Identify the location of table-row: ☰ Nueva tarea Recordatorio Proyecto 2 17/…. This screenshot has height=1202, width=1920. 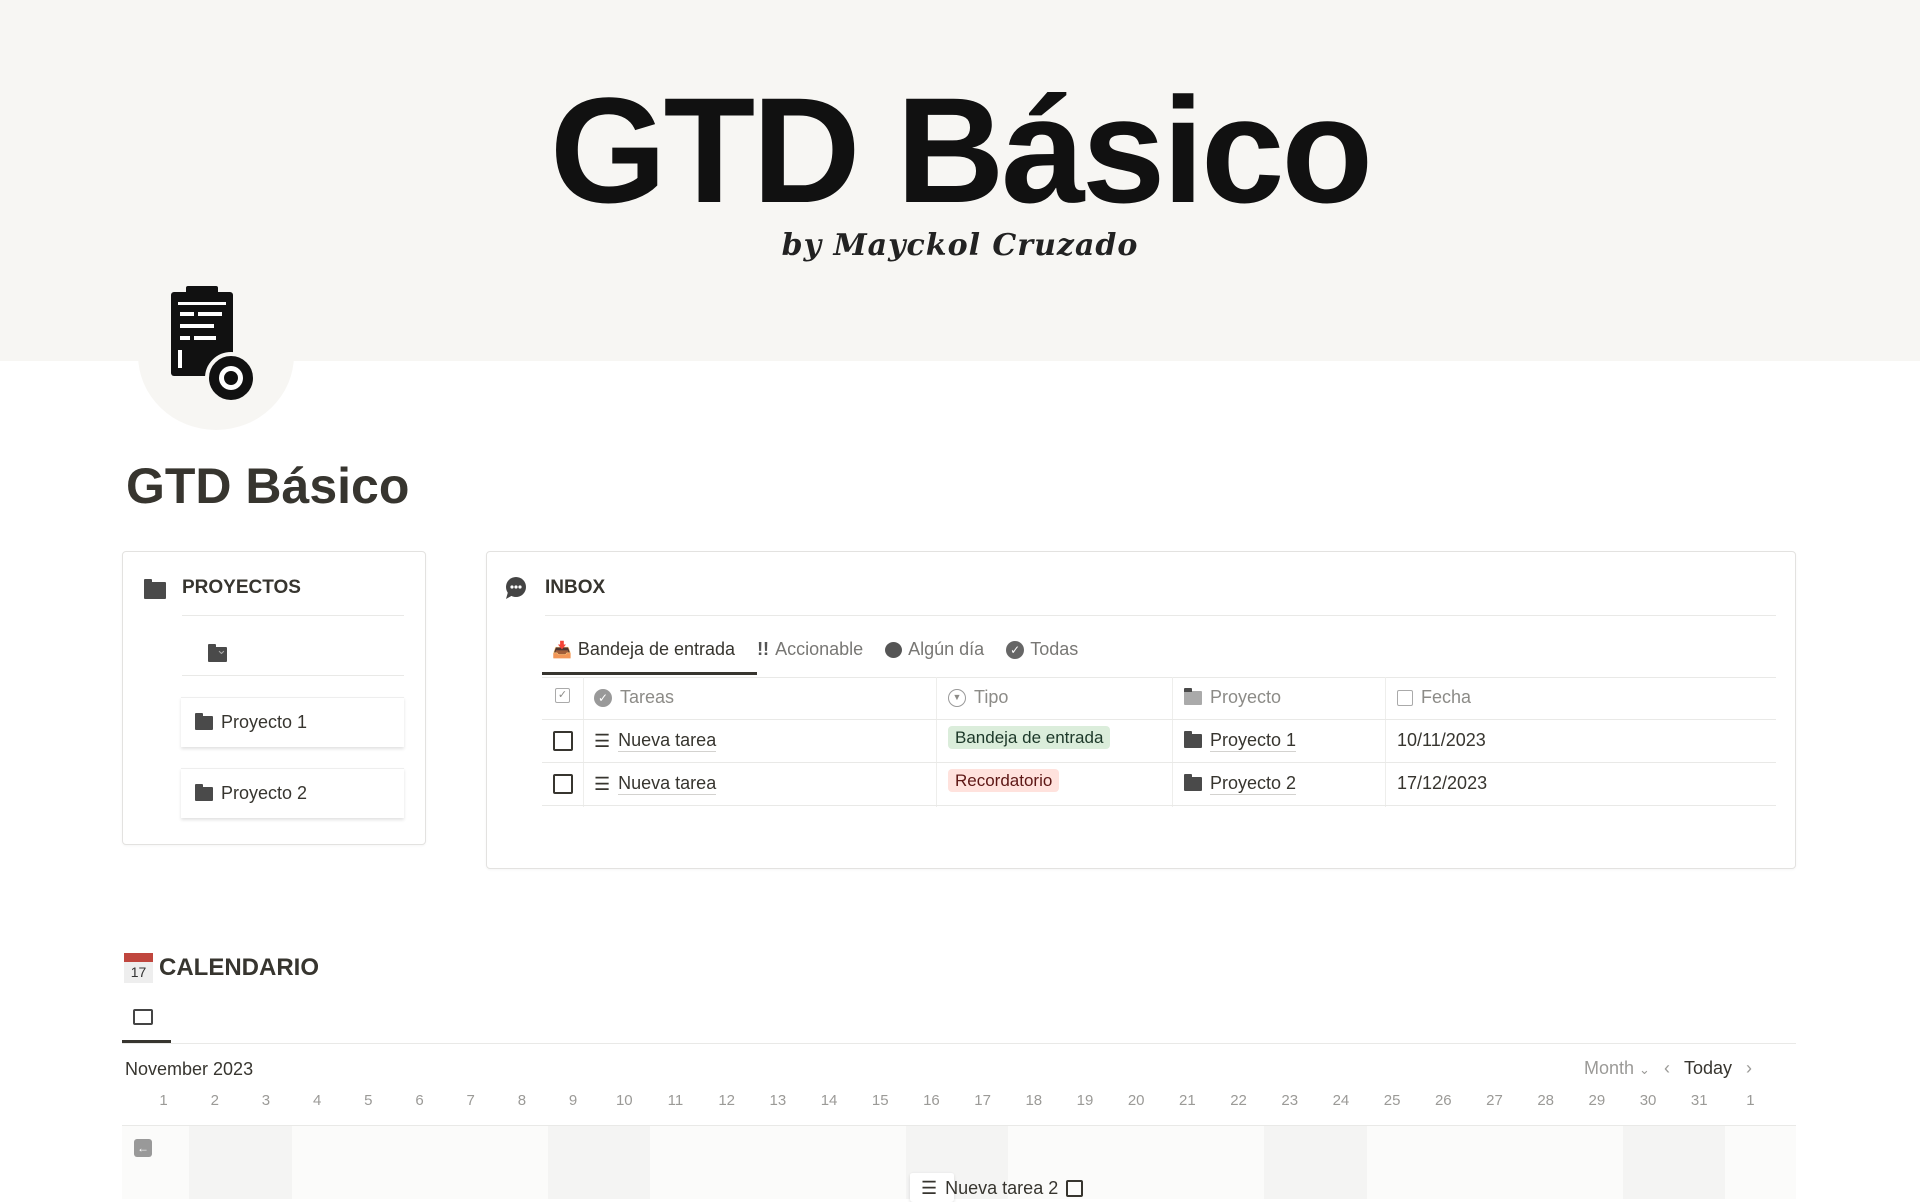
(1159, 784).